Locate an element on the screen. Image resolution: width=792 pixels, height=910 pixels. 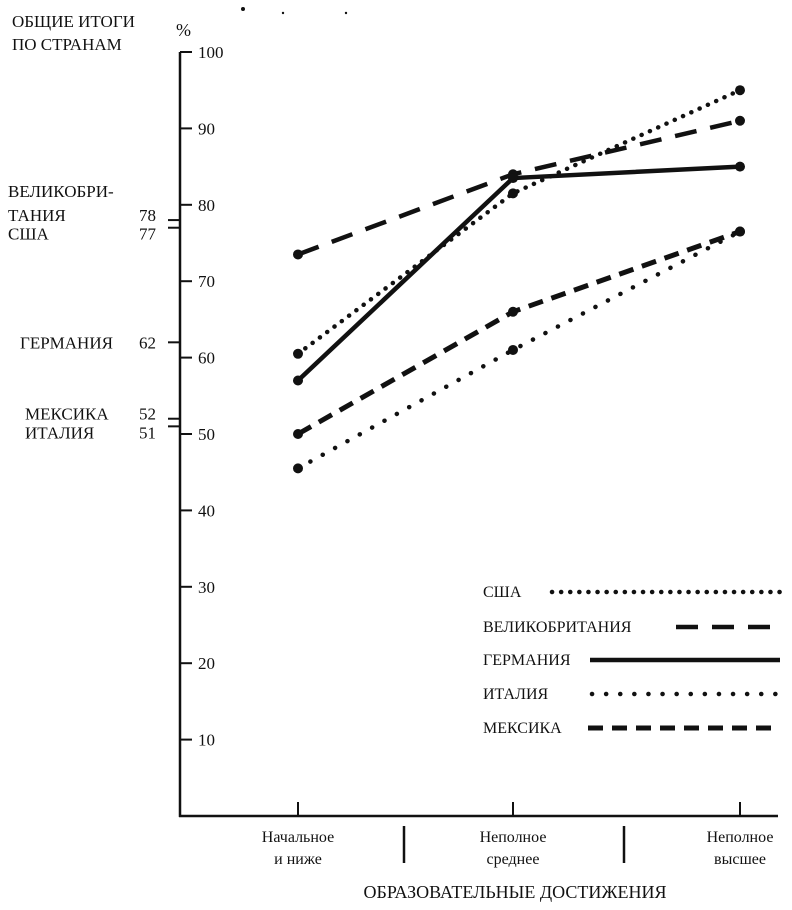
x-axis-title: ОБРАЗОВАТЕЛЬНЫЕ ДОСТИЖЕНИЯ is located at coordinates (514, 892).